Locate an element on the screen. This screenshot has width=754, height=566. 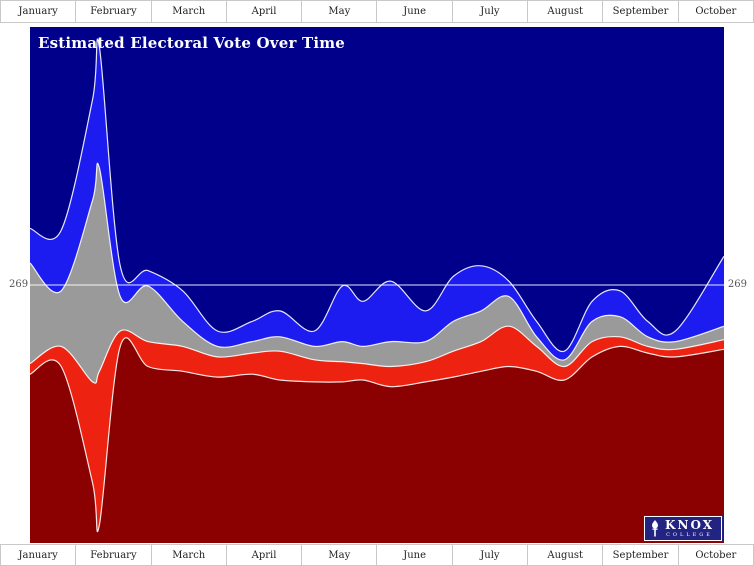
threshold-label-left: 269 is located at coordinates (19, 284).